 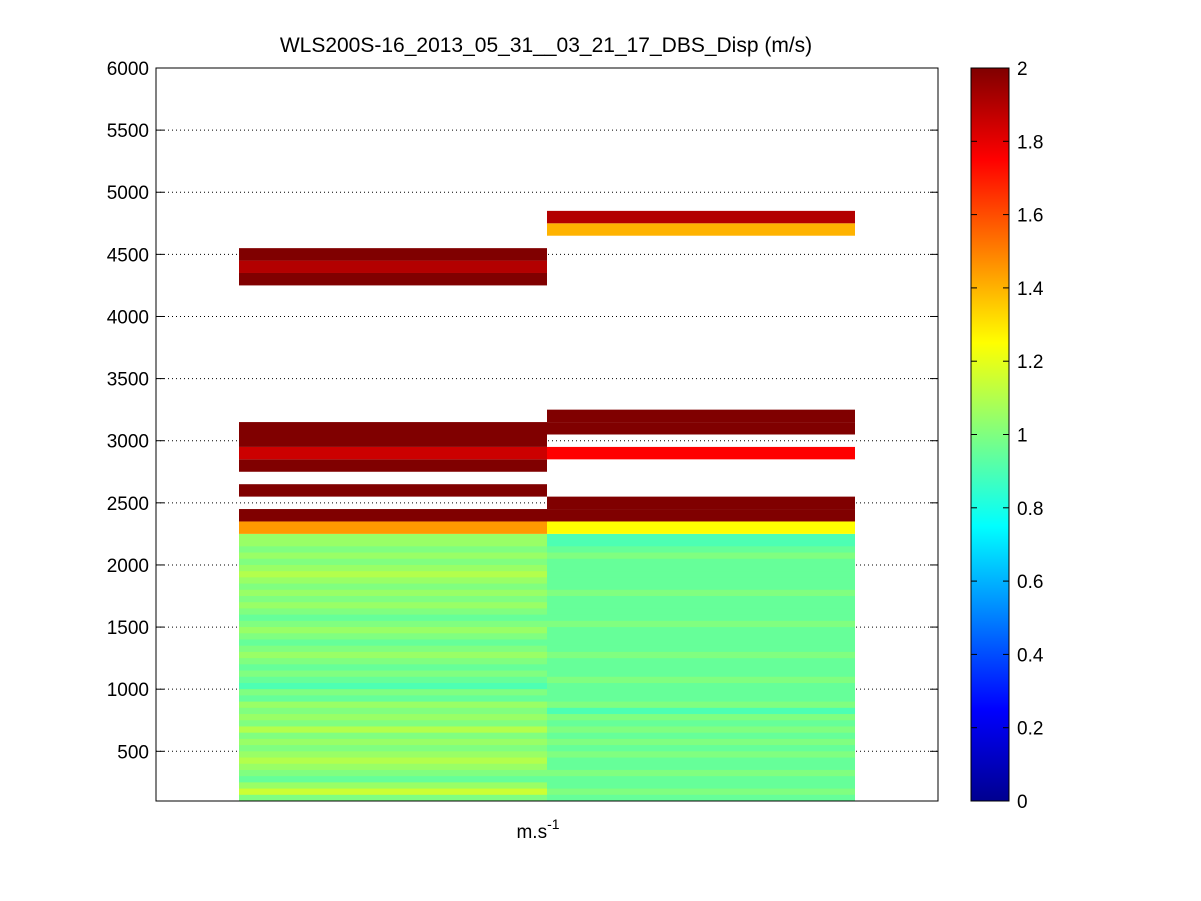 What do you see at coordinates (128, 566) in the screenshot?
I see `y-tick-label: 2000` at bounding box center [128, 566].